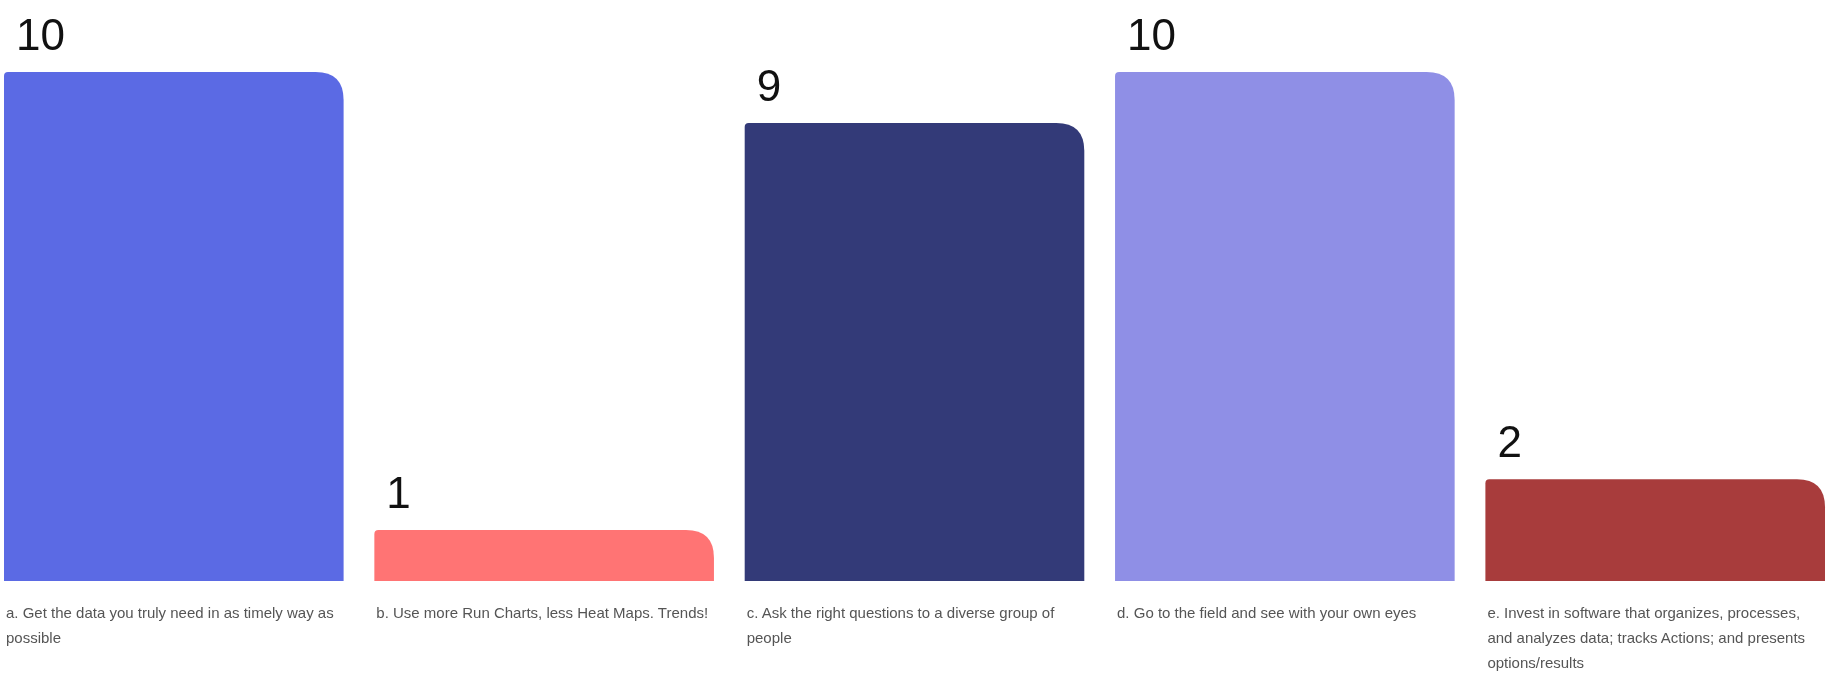 The width and height of the screenshot is (1829, 677). What do you see at coordinates (1509, 442) in the screenshot?
I see `data-label: 2` at bounding box center [1509, 442].